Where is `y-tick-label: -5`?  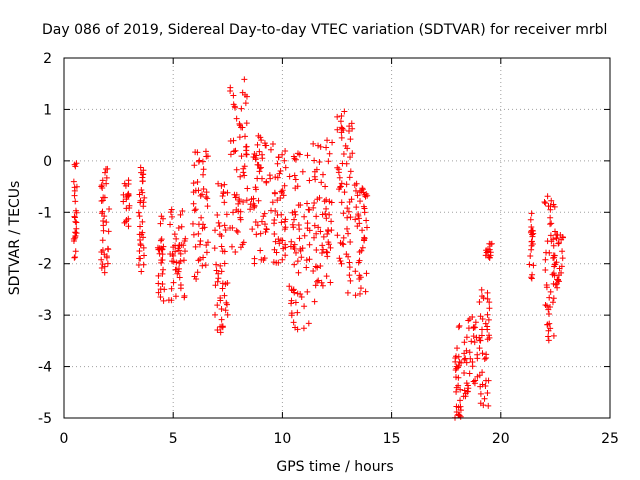 y-tick-label: -5 is located at coordinates (45, 419).